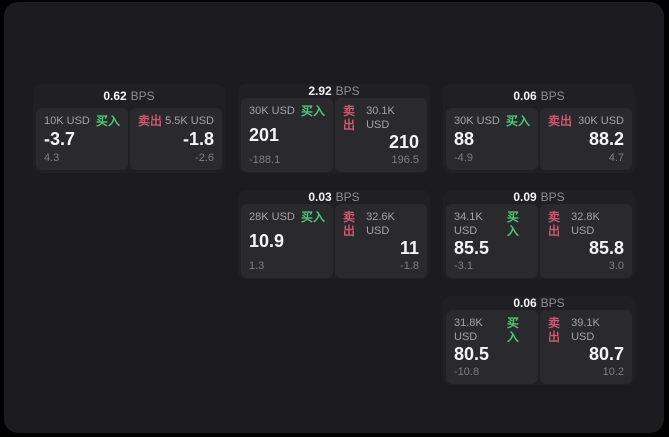 The width and height of the screenshot is (669, 437). What do you see at coordinates (272, 217) in the screenshot?
I see `buy-amount: 28K USD` at bounding box center [272, 217].